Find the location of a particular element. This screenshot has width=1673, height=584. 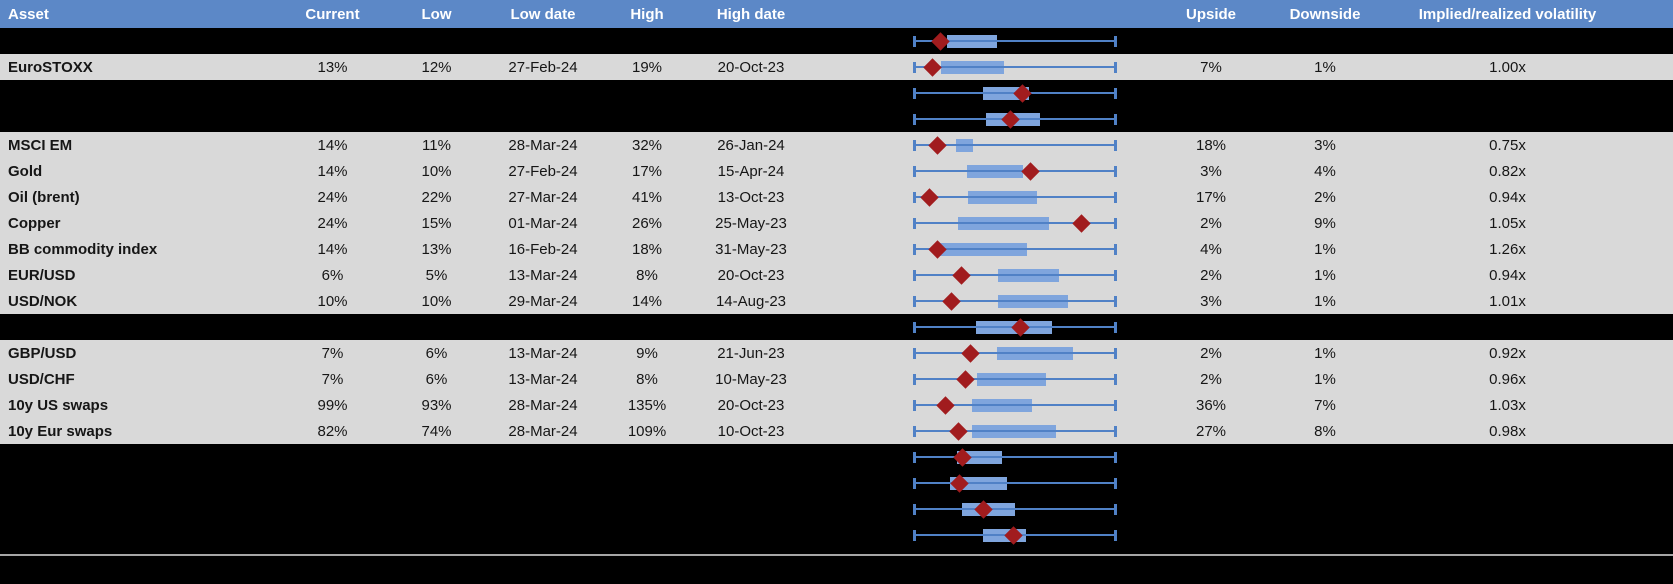

cell-low: 93% is located at coordinates (436, 405).